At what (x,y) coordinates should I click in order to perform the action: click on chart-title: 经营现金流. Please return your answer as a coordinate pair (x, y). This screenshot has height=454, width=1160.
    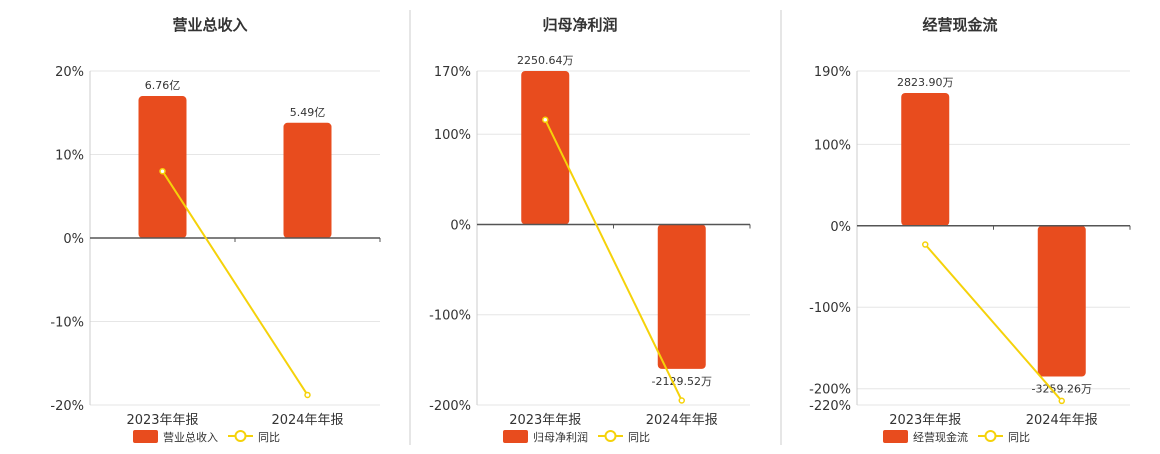
    Looking at the image, I should click on (959, 25).